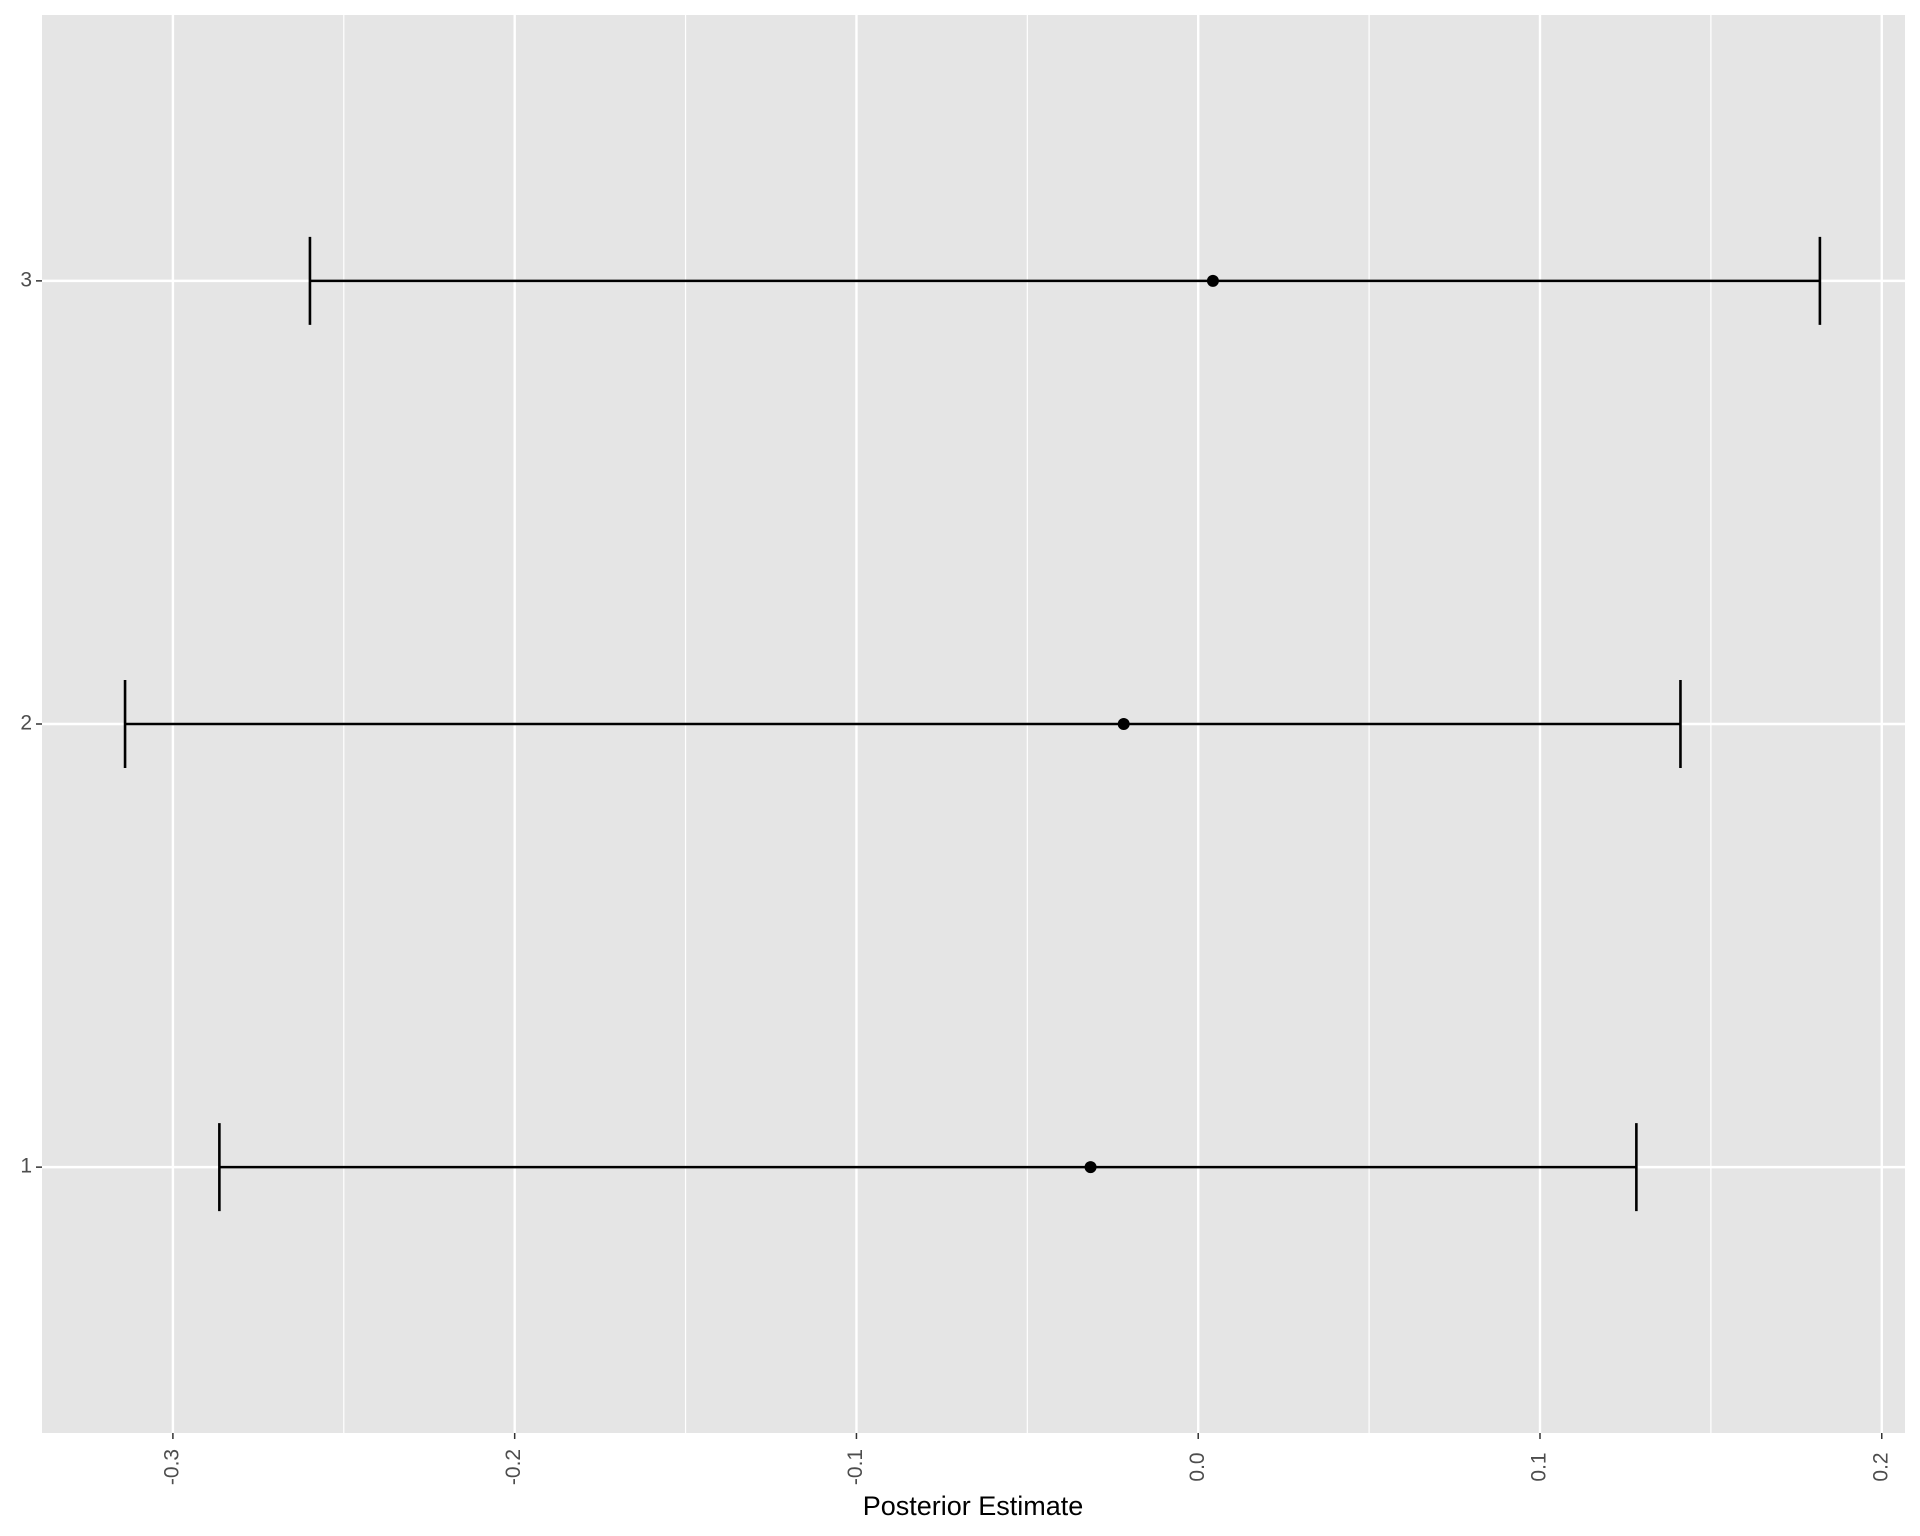 This screenshot has width=1920, height=1536. Describe the element at coordinates (1539, 1466) in the screenshot. I see `x-tick-label: 0.1` at that location.